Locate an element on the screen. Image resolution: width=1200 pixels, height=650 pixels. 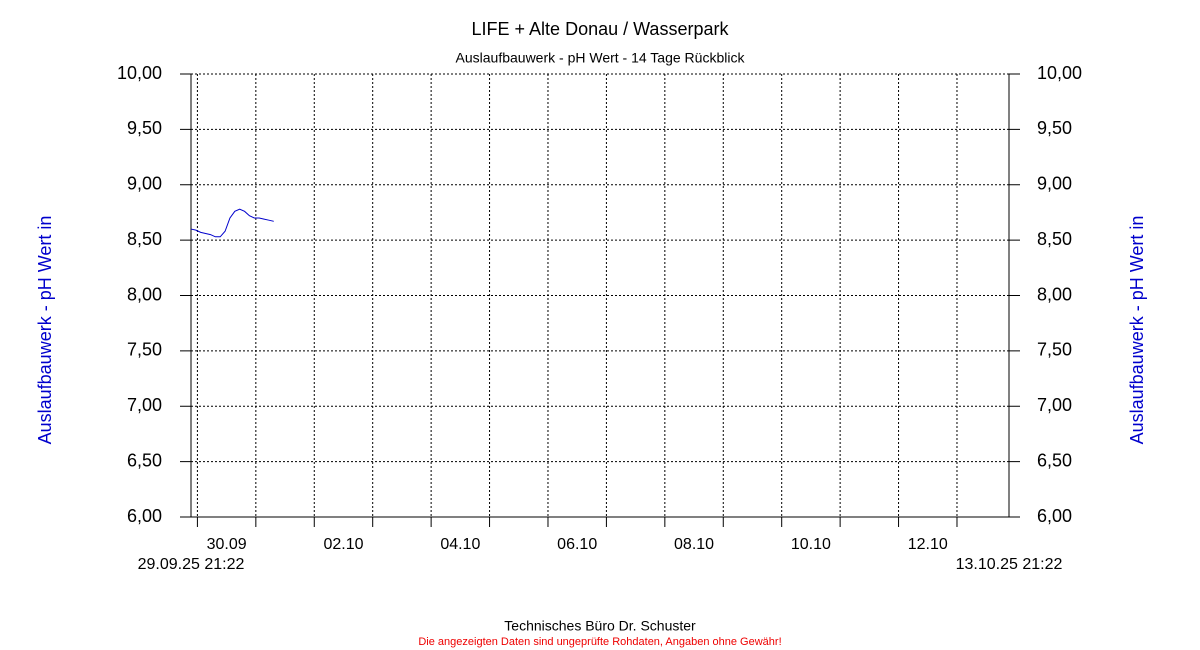
y-tick-label: 9,00 is located at coordinates (144, 184).